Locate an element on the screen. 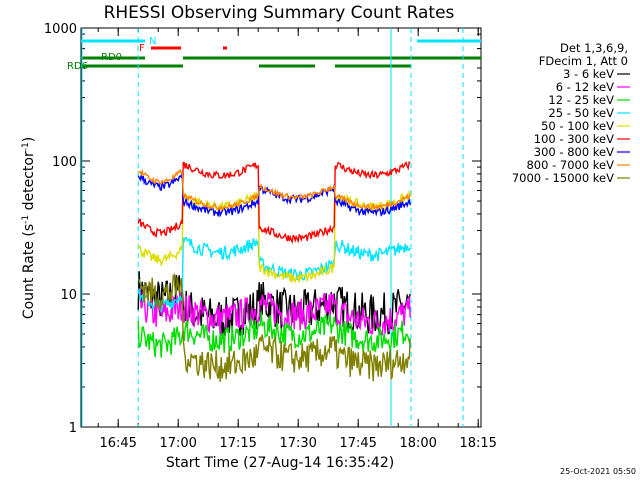  rd0-flag-label: RD0 is located at coordinates (111, 57).